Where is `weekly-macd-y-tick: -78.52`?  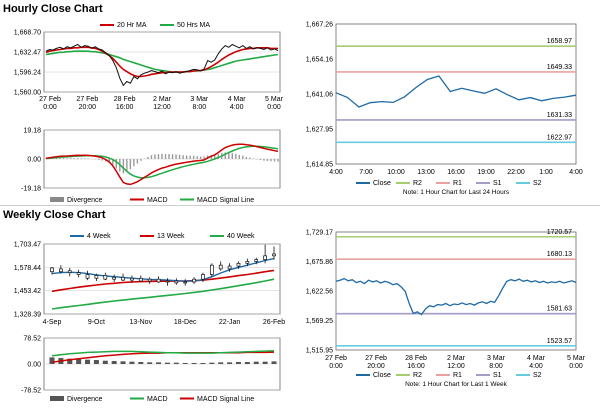
weekly-macd-y-tick: -78.52 is located at coordinates (31, 391).